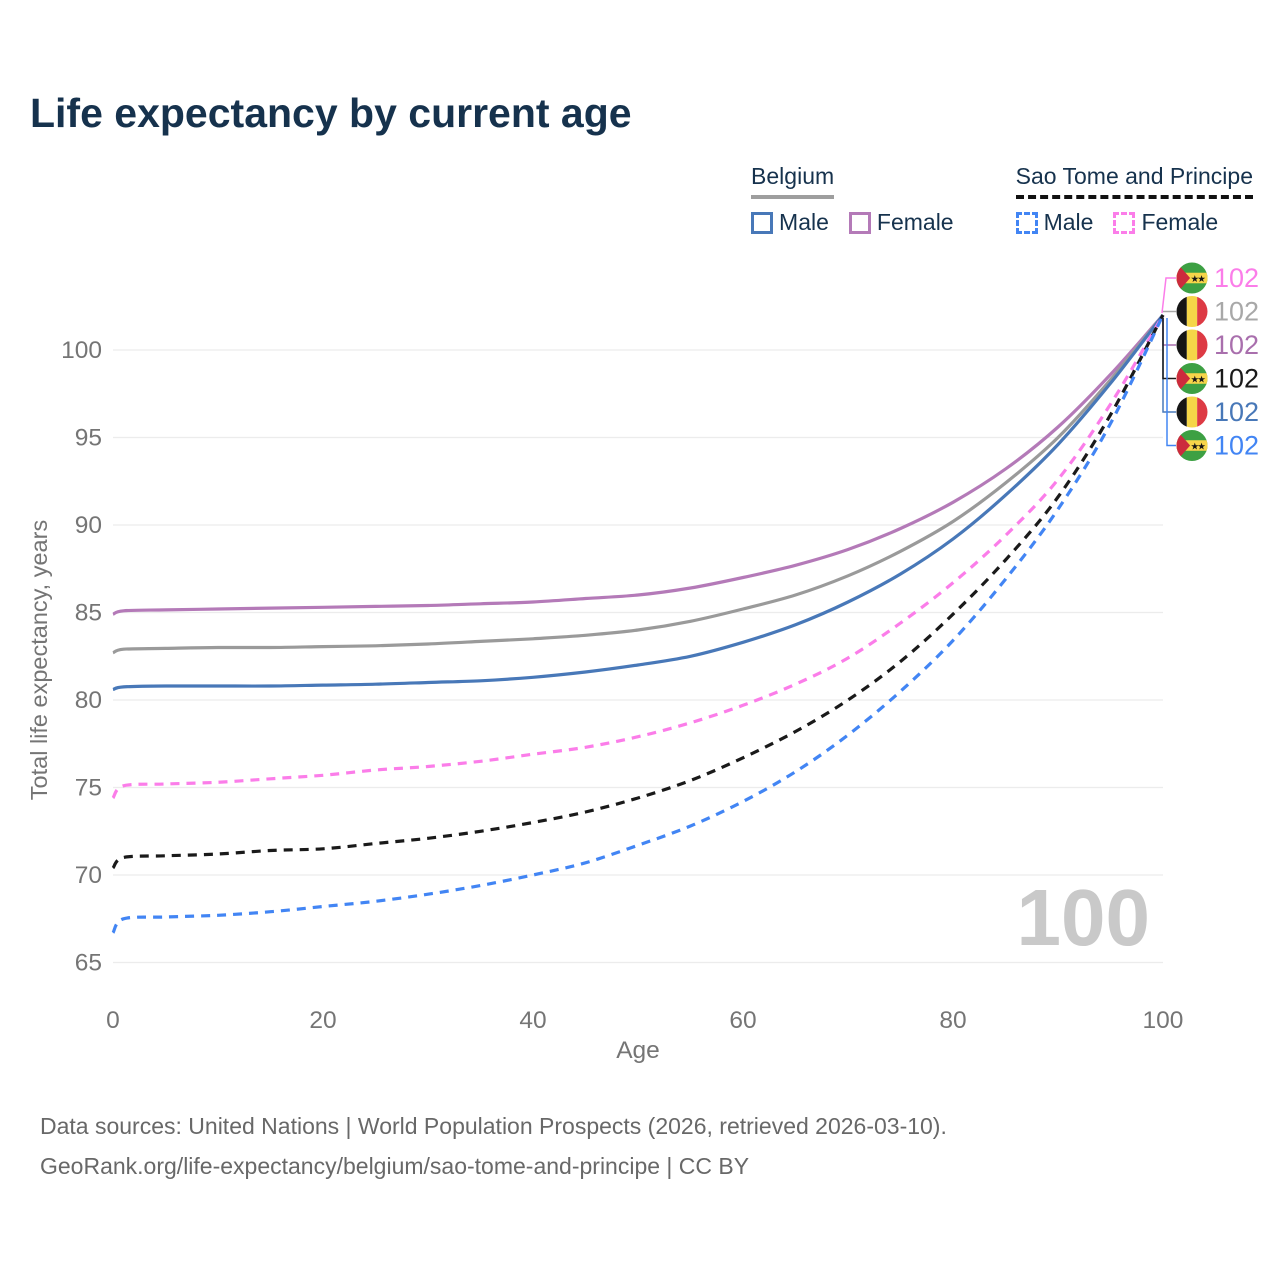 This screenshot has width=1280, height=1280. I want to click on end-label-row-belgium-male: 102, so click(1217, 412).